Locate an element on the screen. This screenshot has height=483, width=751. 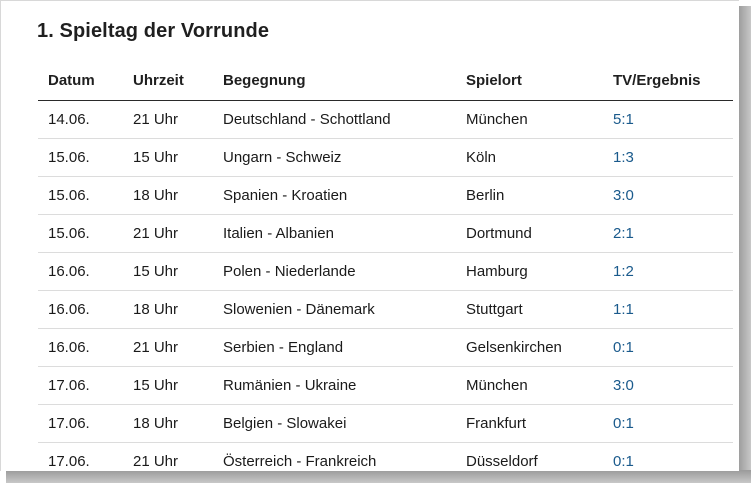
match-cell: Ungarn - Schweiz is located at coordinates (334, 157).